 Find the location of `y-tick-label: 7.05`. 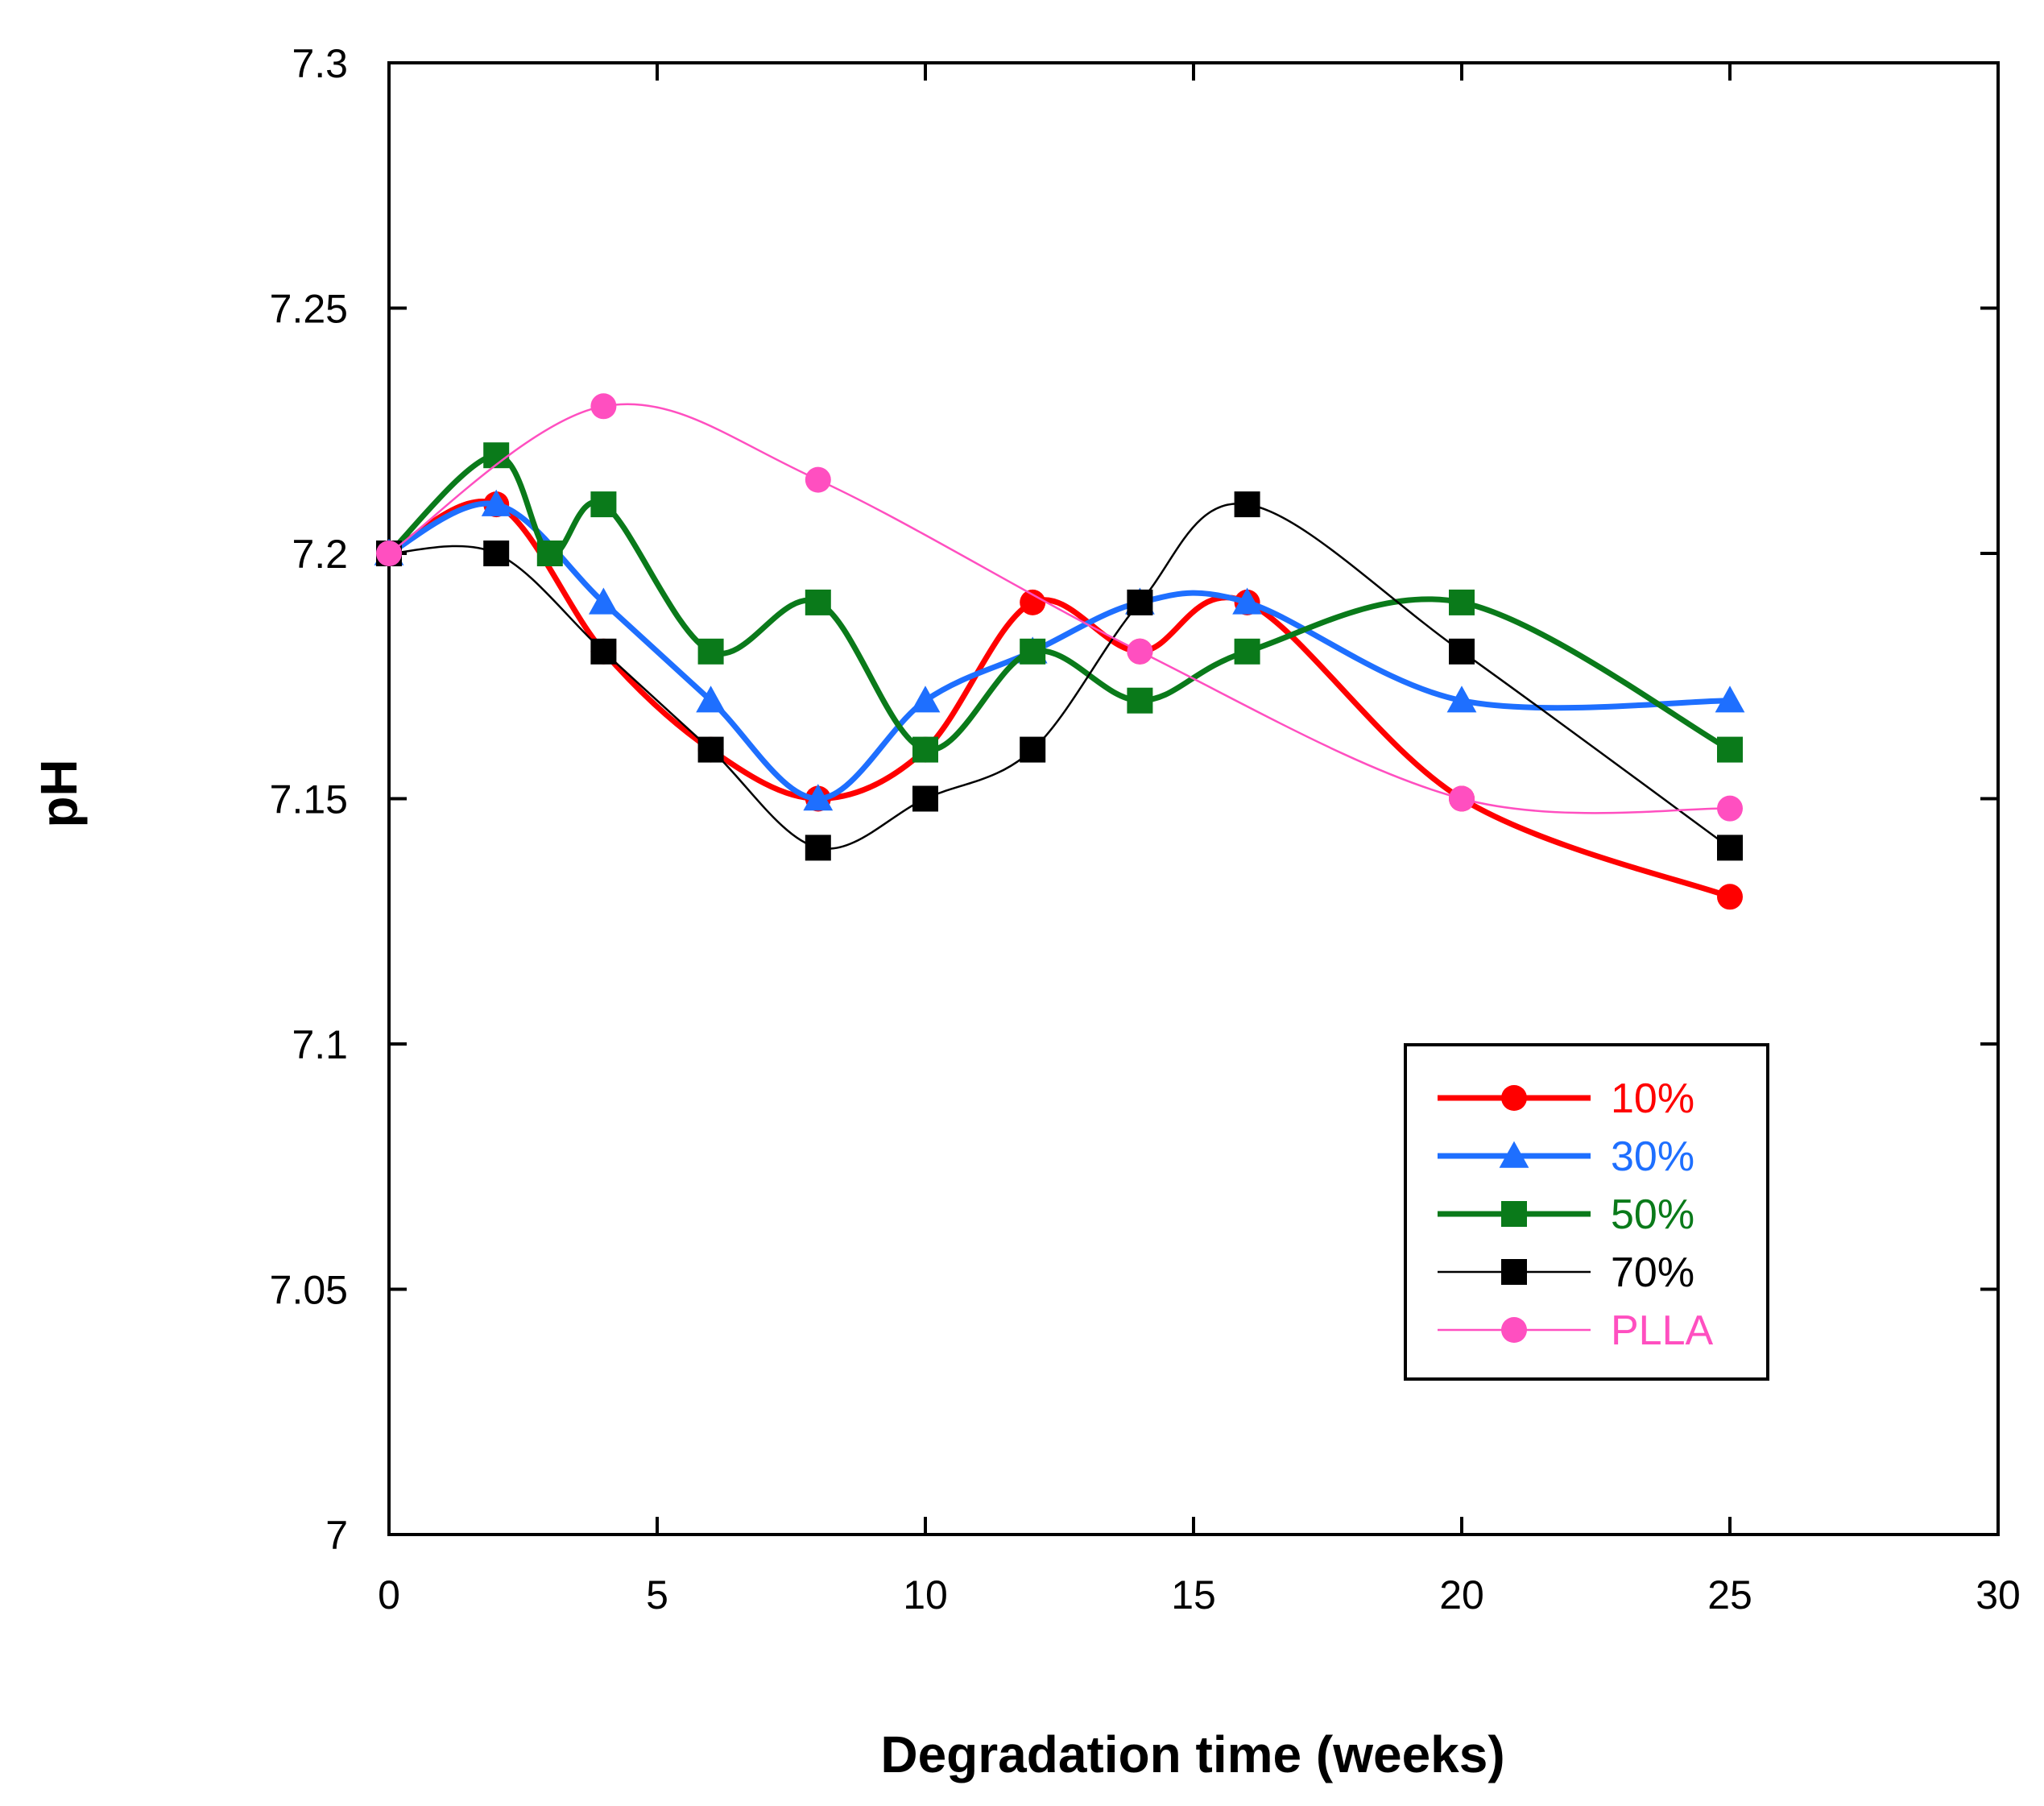

y-tick-label: 7.05 is located at coordinates (309, 1290).